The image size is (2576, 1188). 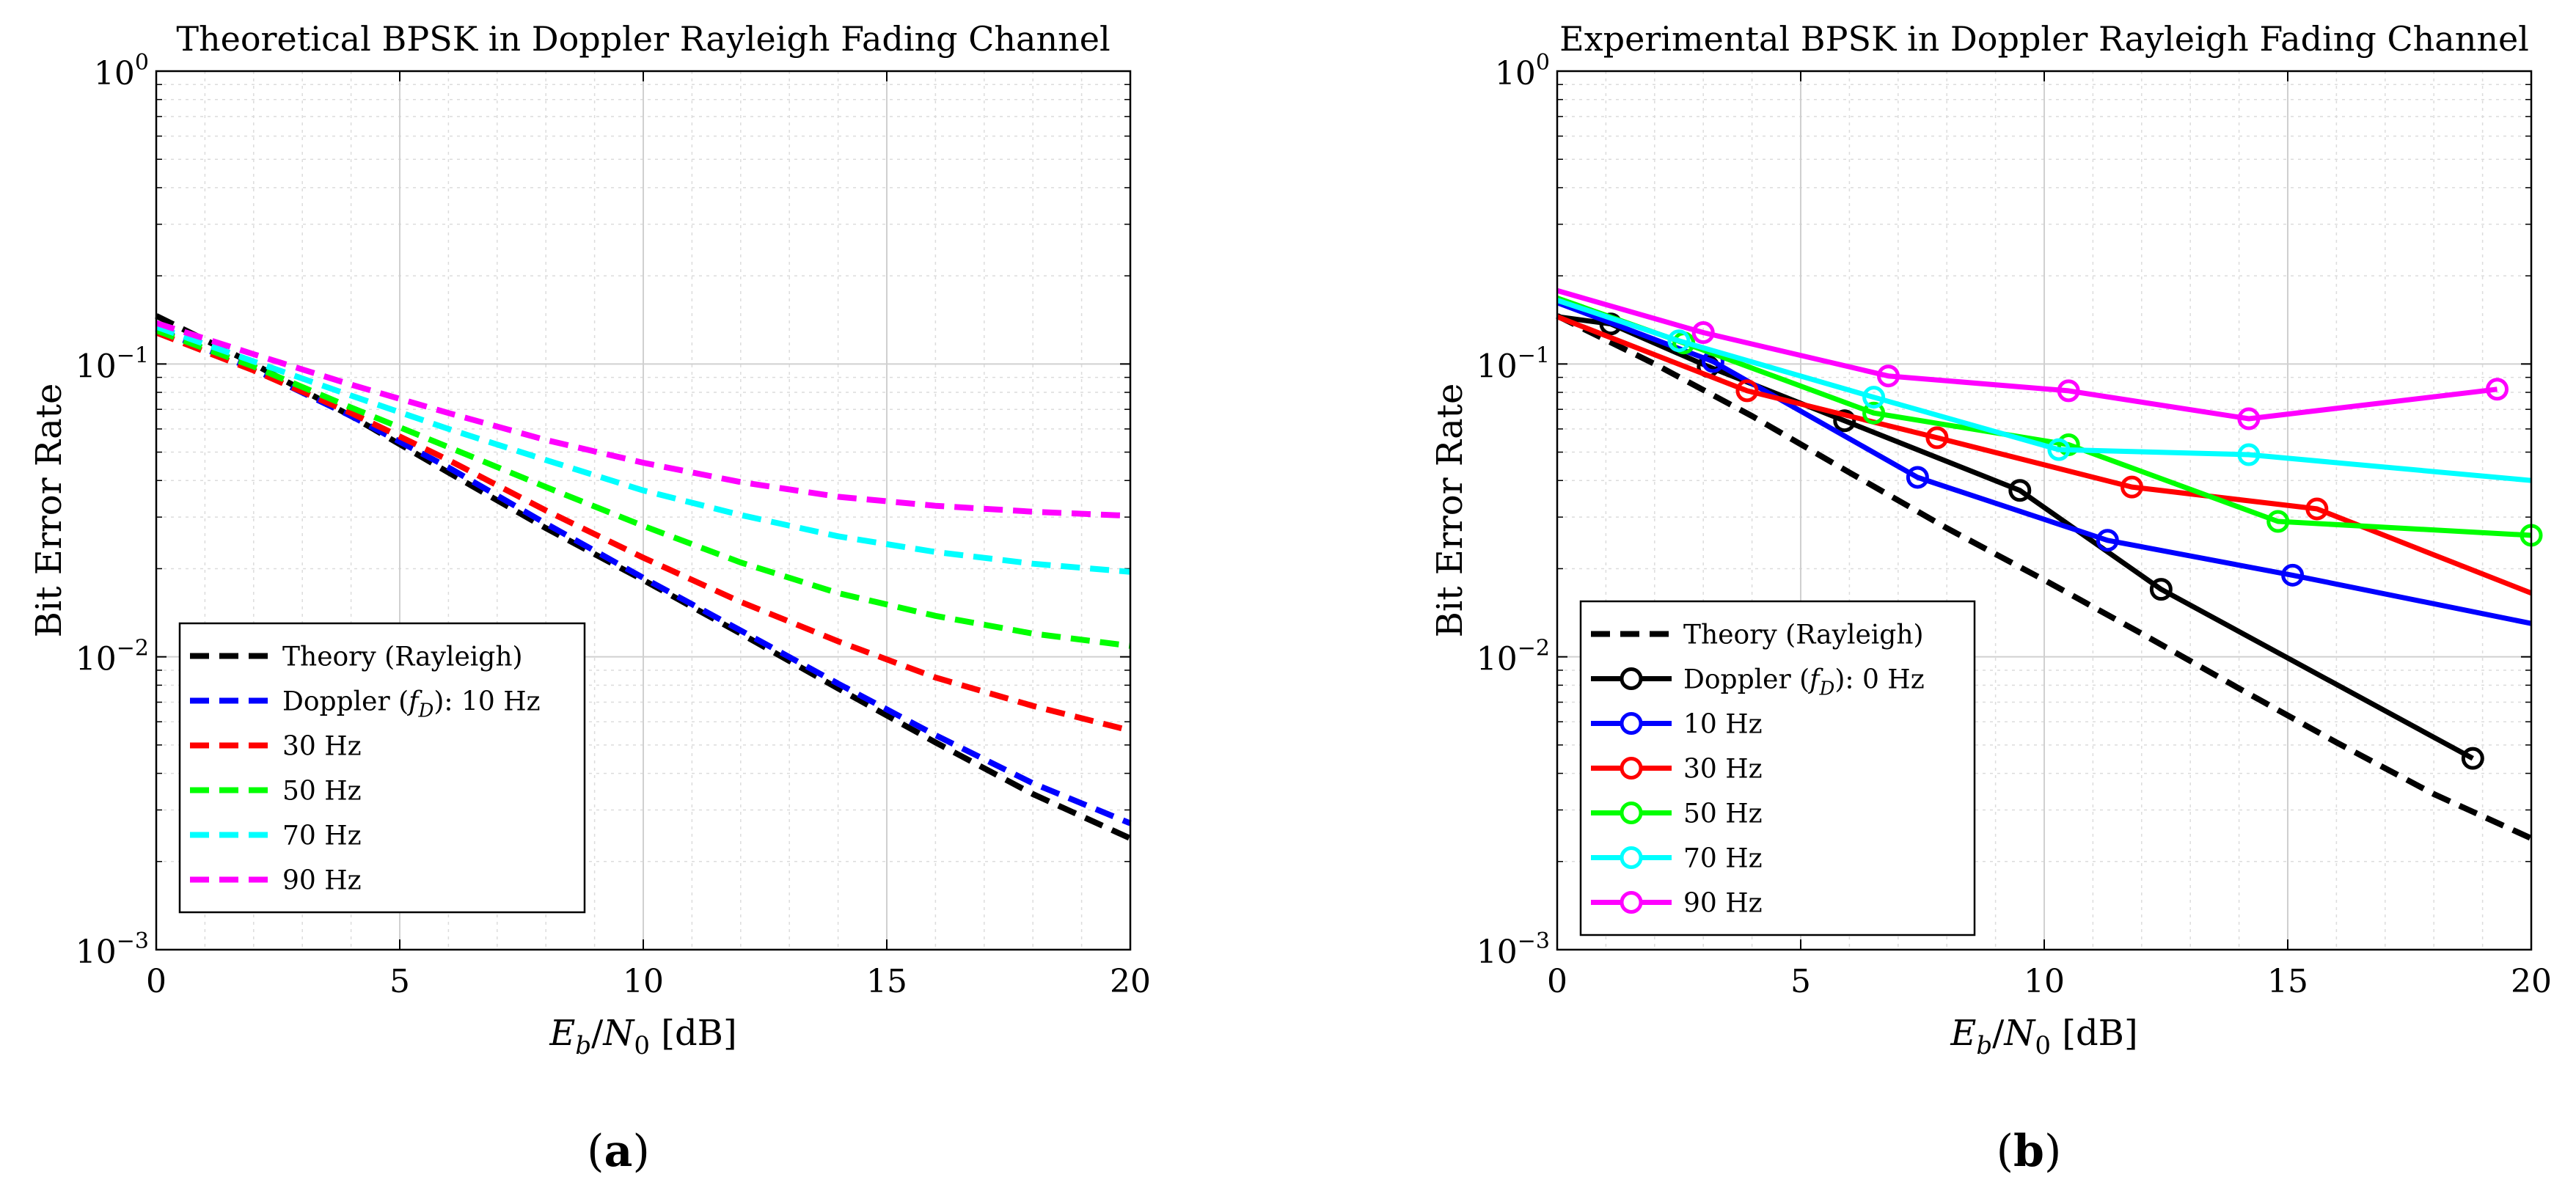 I want to click on panel-caption: (b), so click(x=2029, y=1151).